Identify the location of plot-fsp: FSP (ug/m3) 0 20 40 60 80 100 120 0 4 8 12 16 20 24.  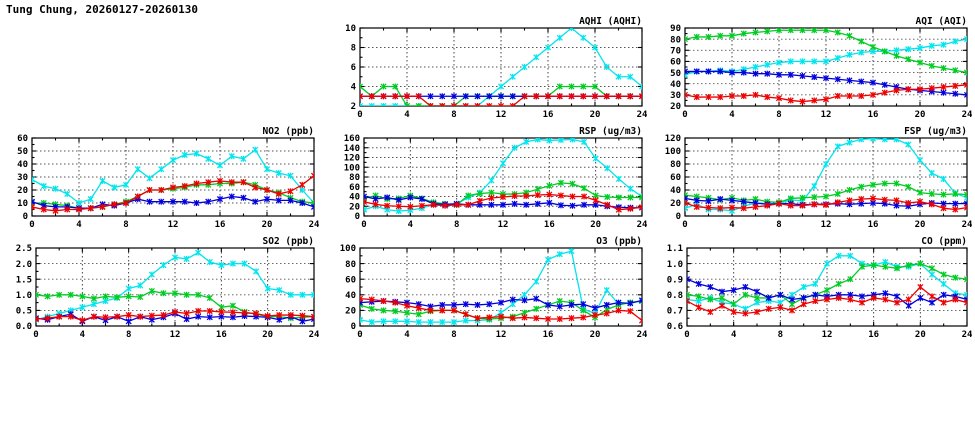
(819, 178).